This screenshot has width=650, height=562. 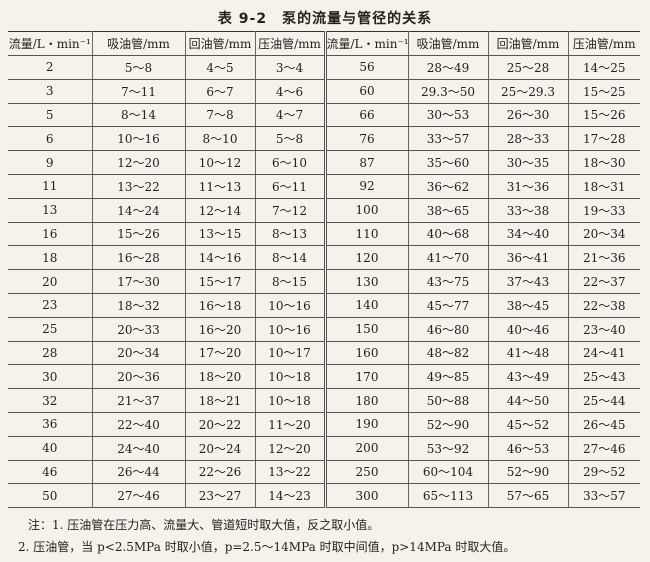 What do you see at coordinates (447, 162) in the screenshot?
I see `table-cell: 35～60` at bounding box center [447, 162].